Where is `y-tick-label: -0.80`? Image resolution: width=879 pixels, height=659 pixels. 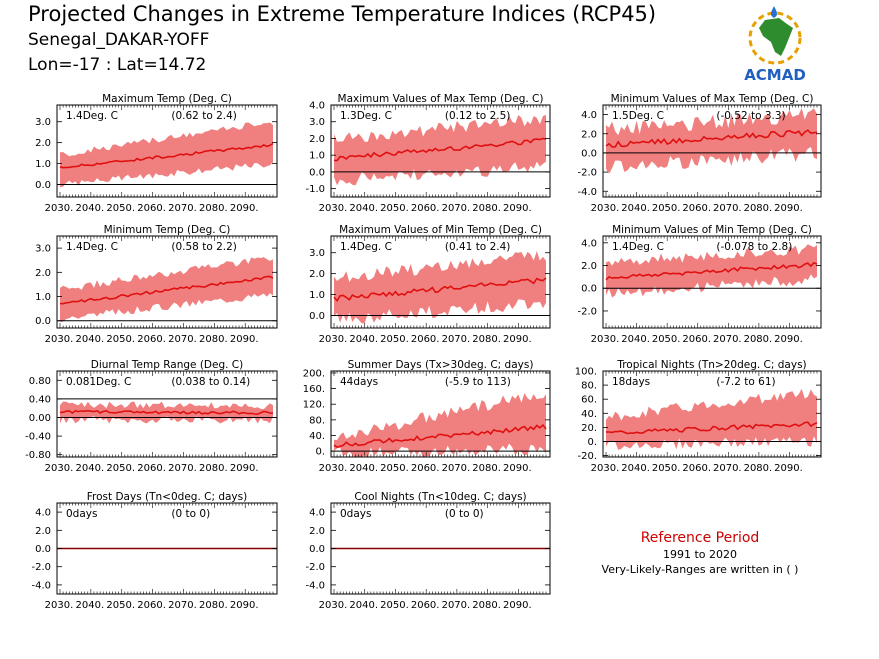 y-tick-label: -0.80 is located at coordinates (38, 455).